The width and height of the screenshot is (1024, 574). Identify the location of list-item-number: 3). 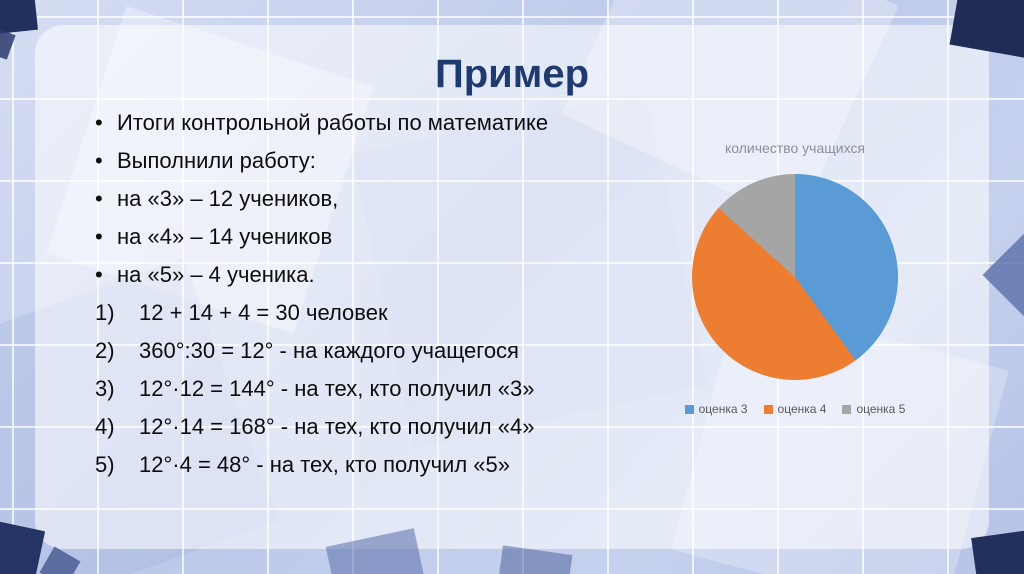
(105, 388).